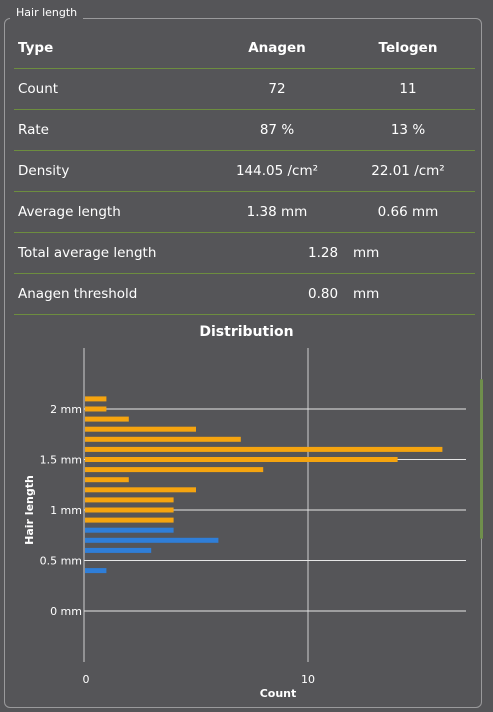 Image resolution: width=493 pixels, height=712 pixels. What do you see at coordinates (323, 253) in the screenshot?
I see `total-average-value: 1.28` at bounding box center [323, 253].